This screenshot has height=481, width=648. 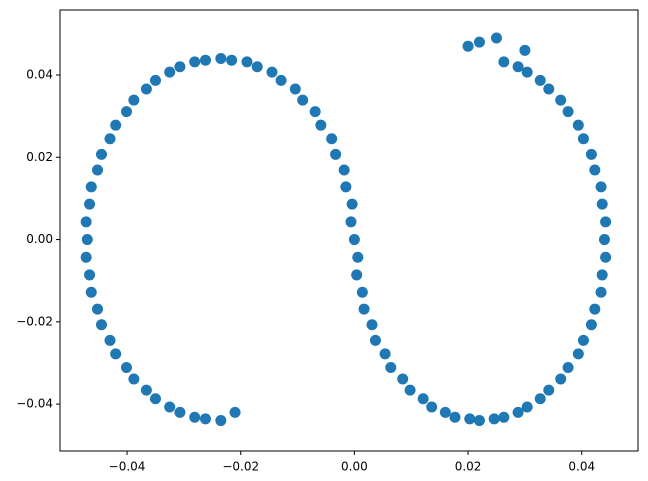 I want to click on x-tick-label: 0.02, so click(x=468, y=467).